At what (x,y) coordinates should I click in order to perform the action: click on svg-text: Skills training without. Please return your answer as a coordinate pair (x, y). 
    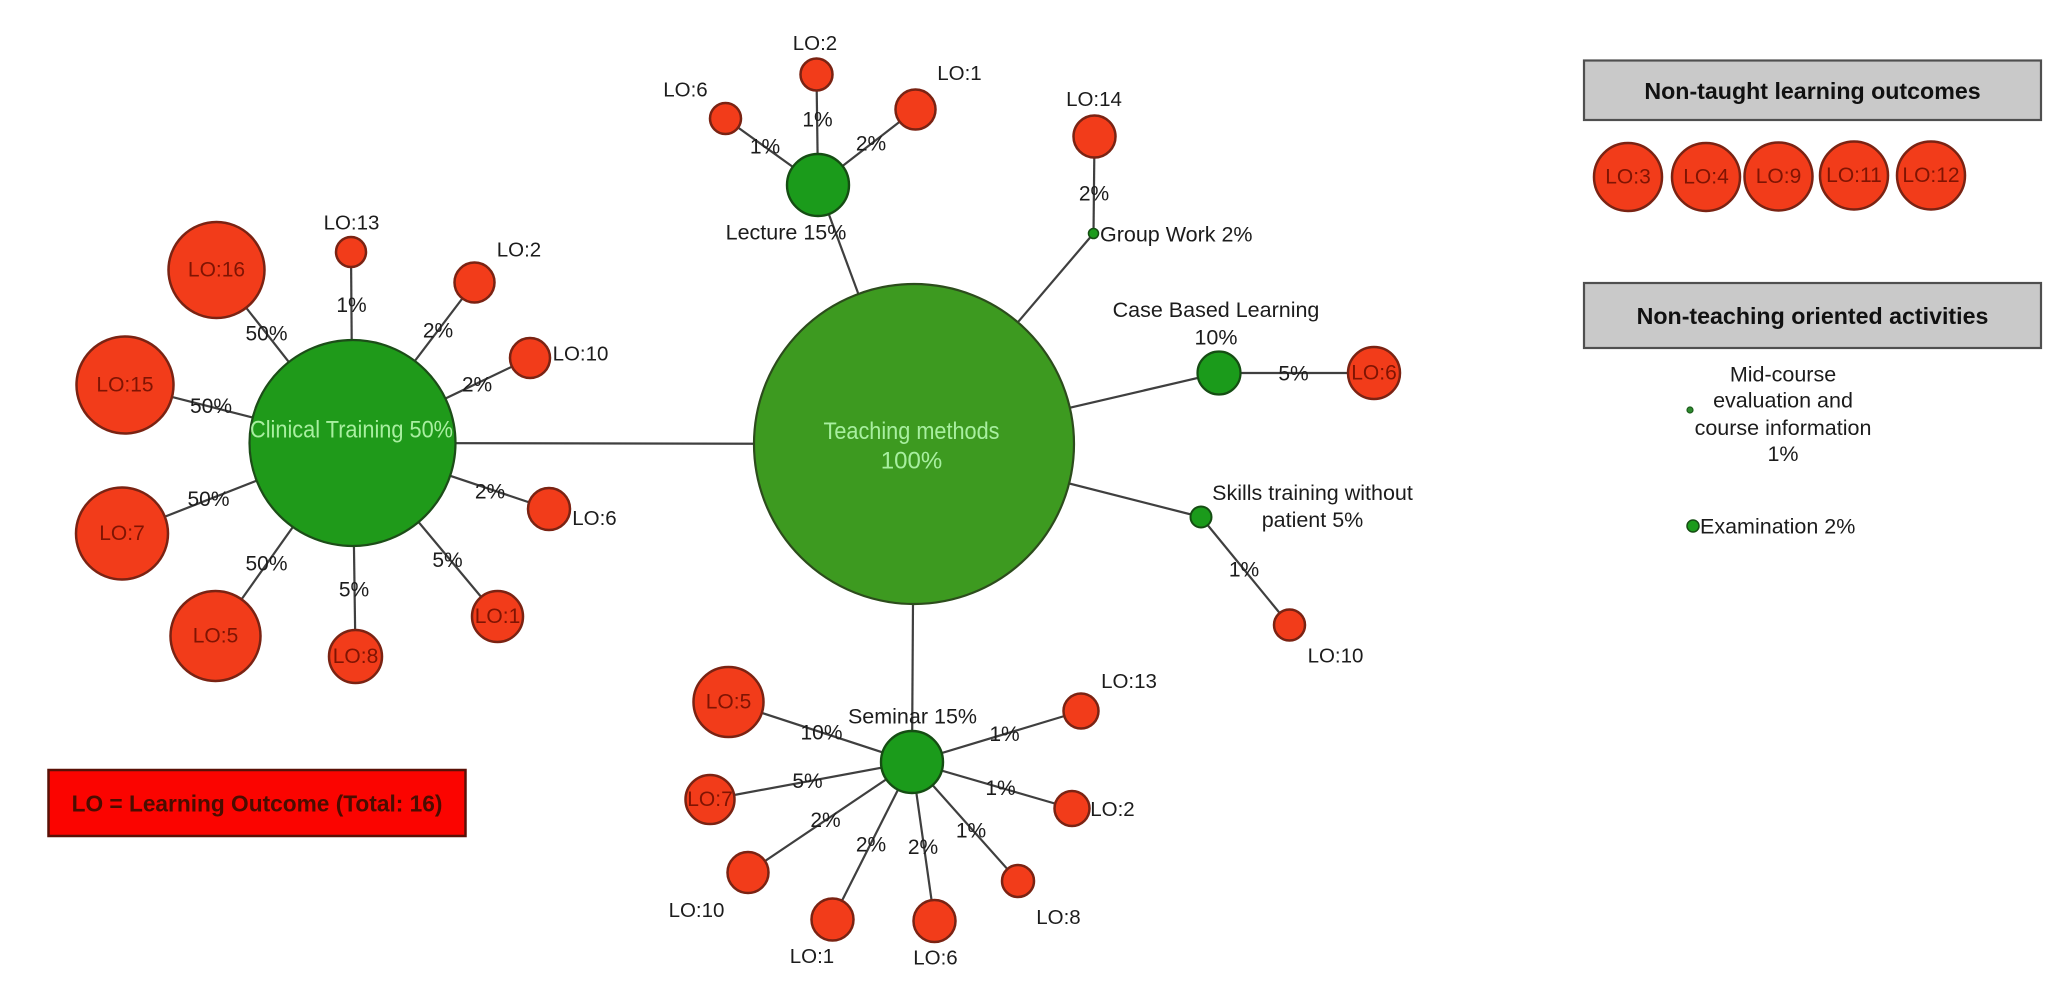
    Looking at the image, I should click on (1312, 493).